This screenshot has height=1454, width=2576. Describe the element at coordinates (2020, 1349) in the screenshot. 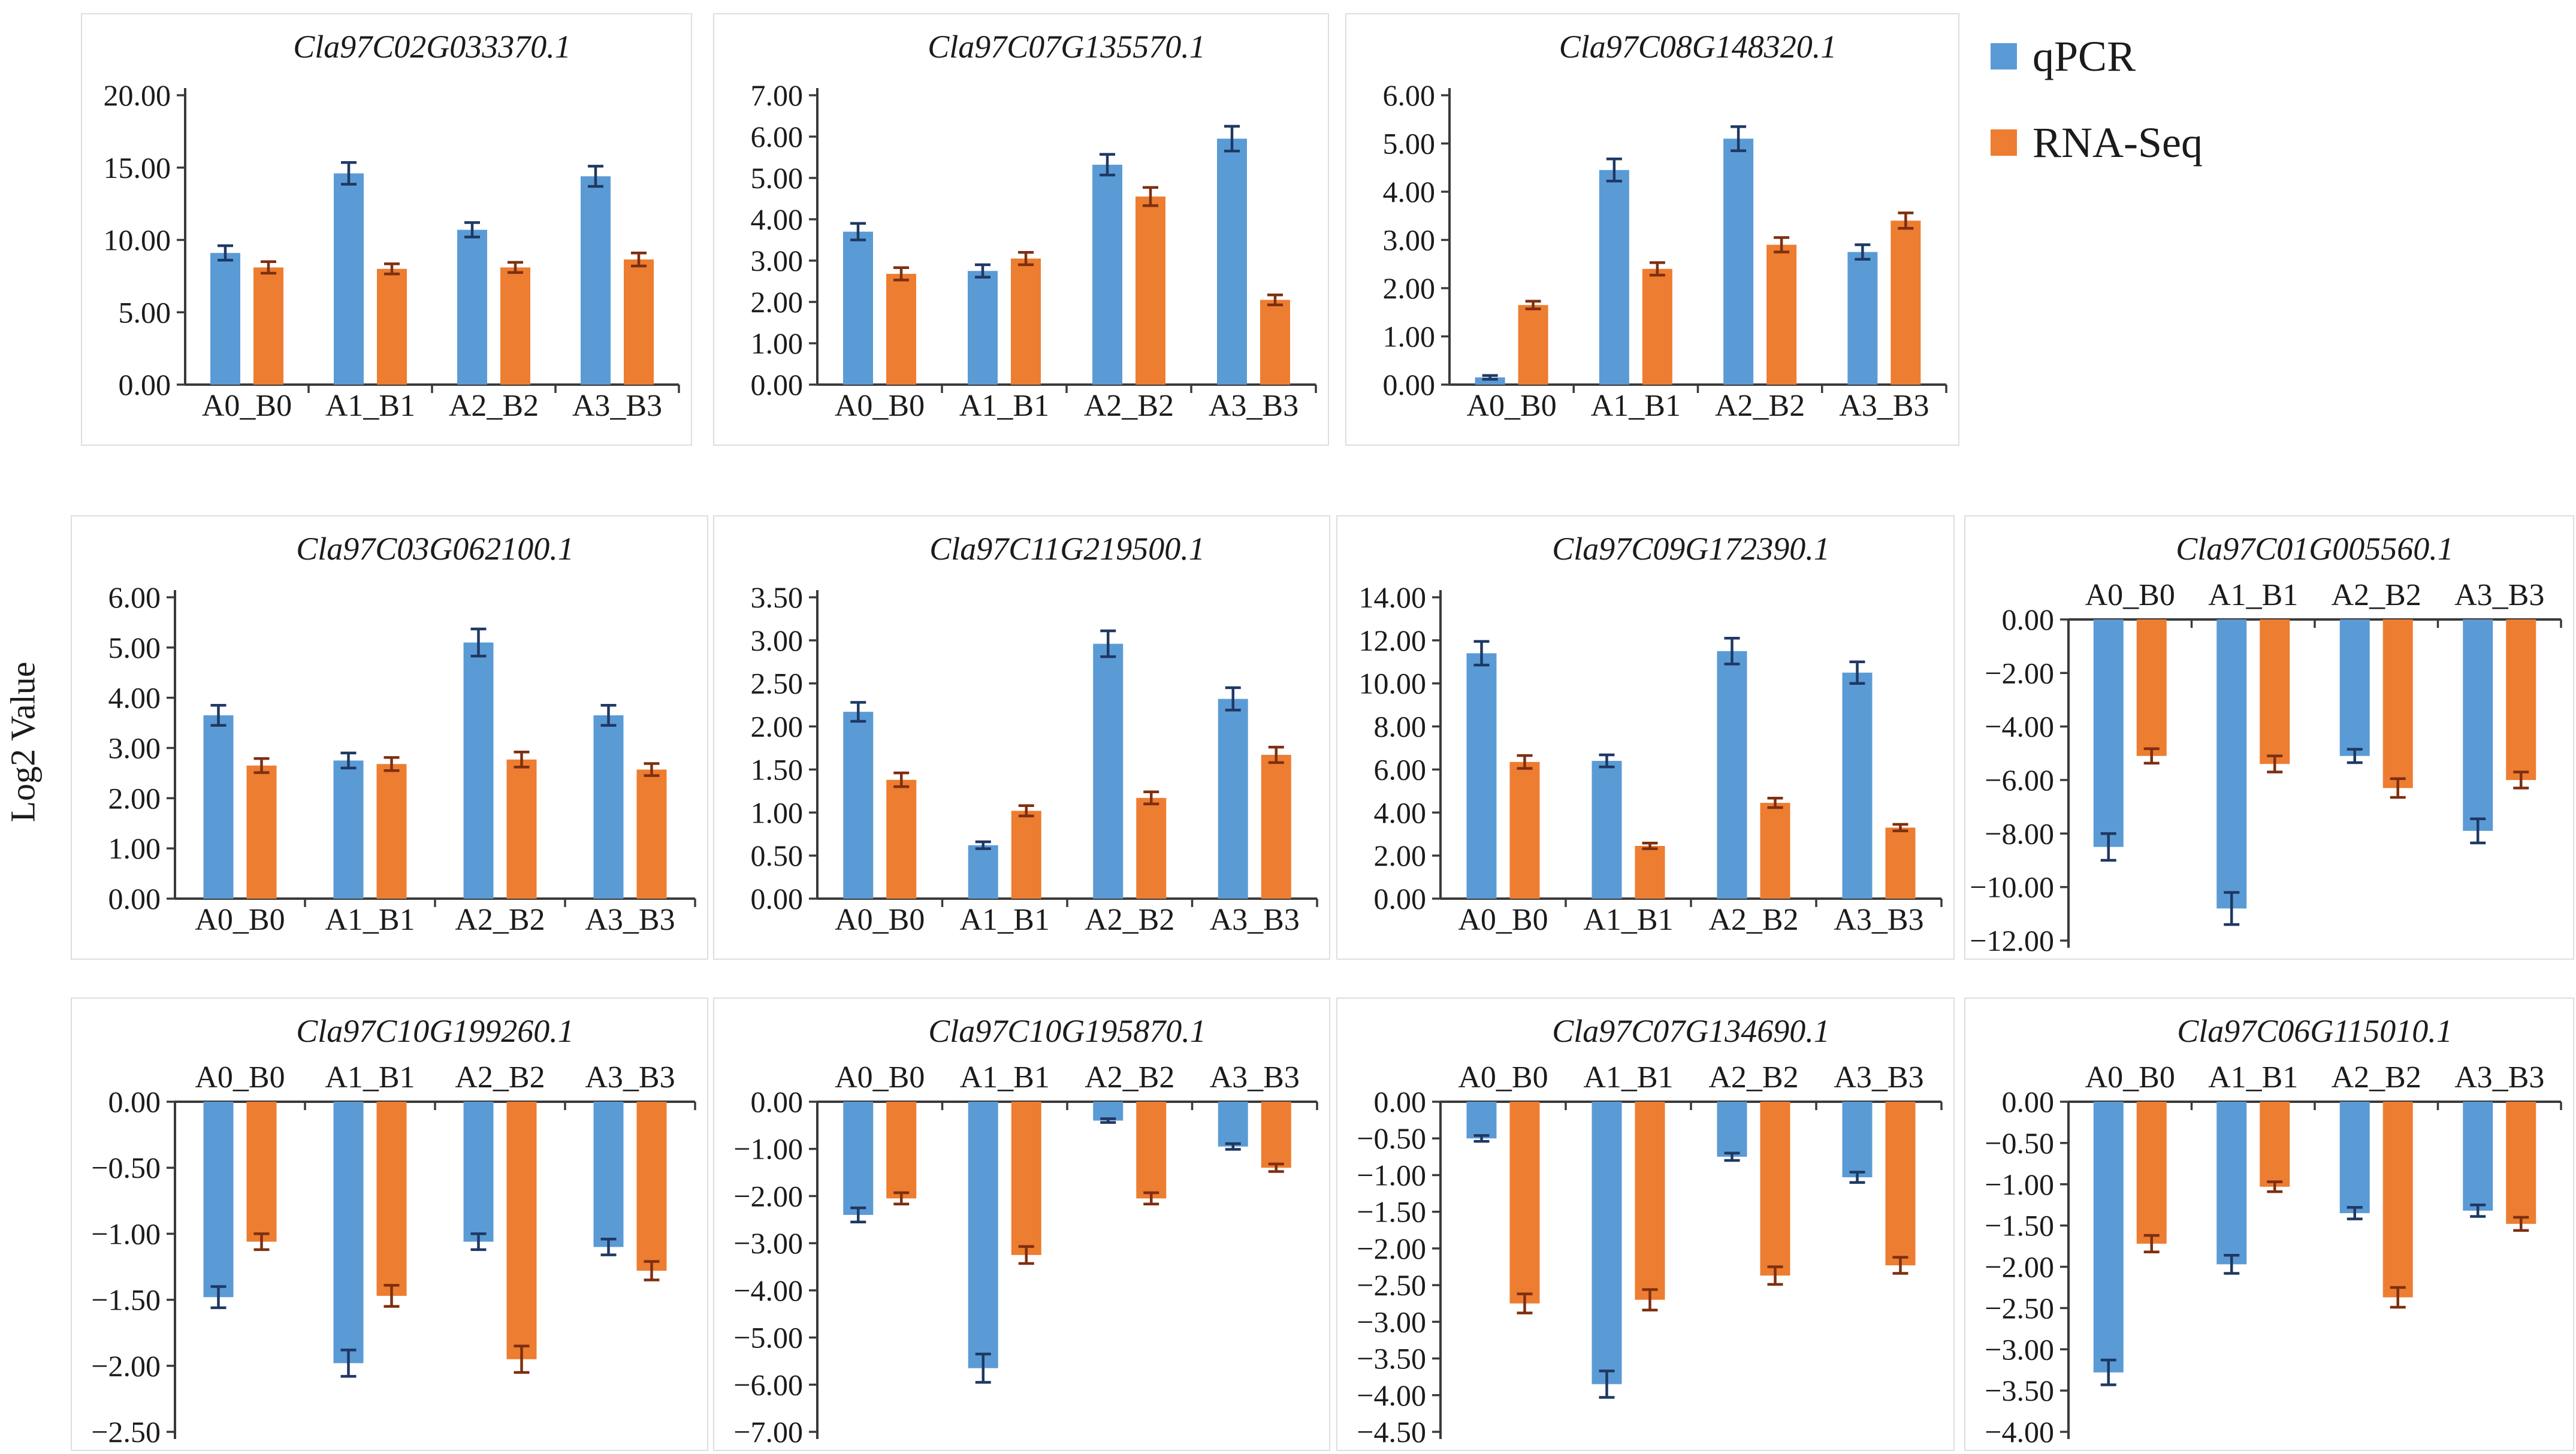

I see `y-tick-label: −3.00` at that location.